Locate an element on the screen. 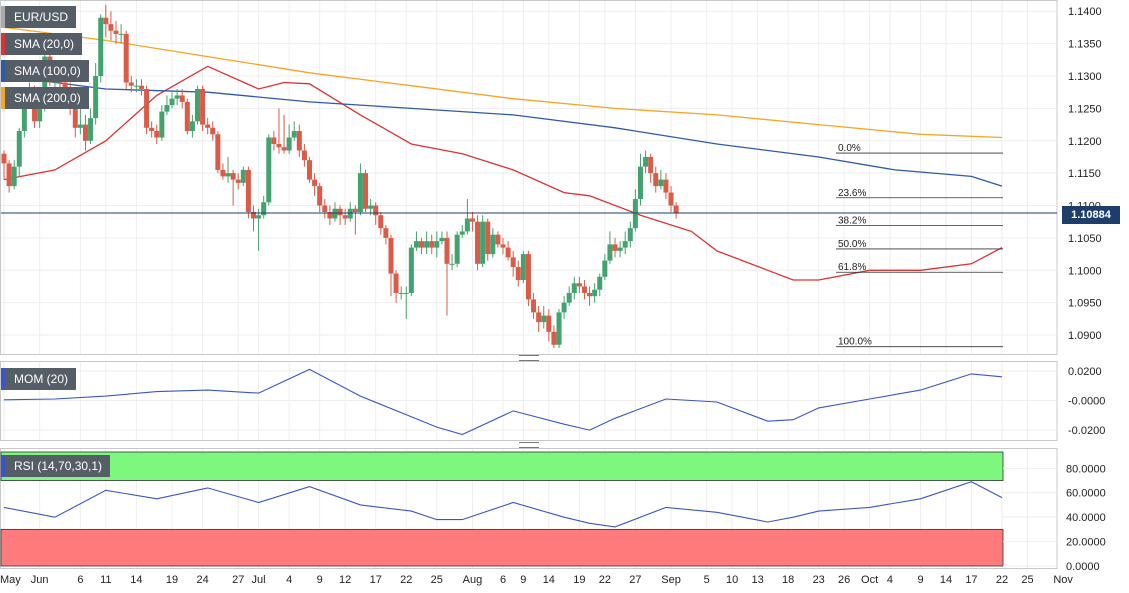  series-line is located at coordinates (503, 504).